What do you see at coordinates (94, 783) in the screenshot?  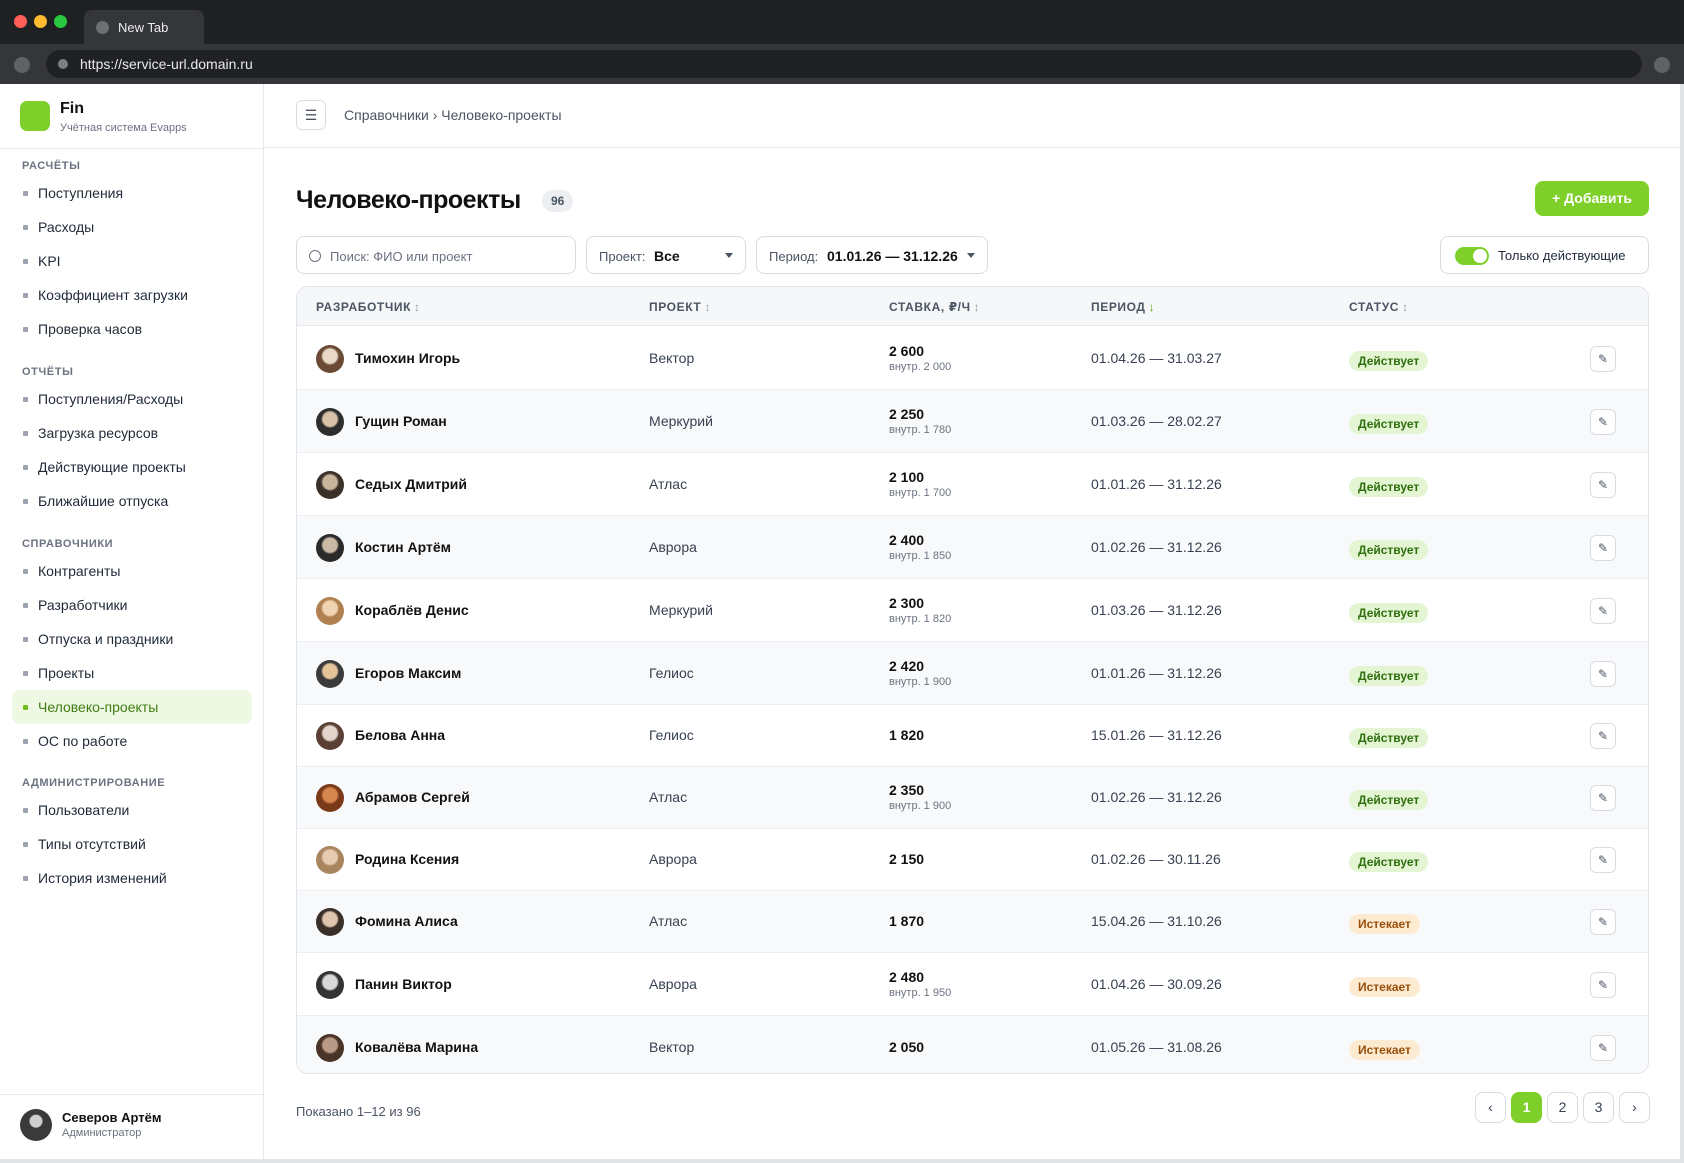 I see `nav-section-title: АДМИНИСТРИРОВАНИЕ` at bounding box center [94, 783].